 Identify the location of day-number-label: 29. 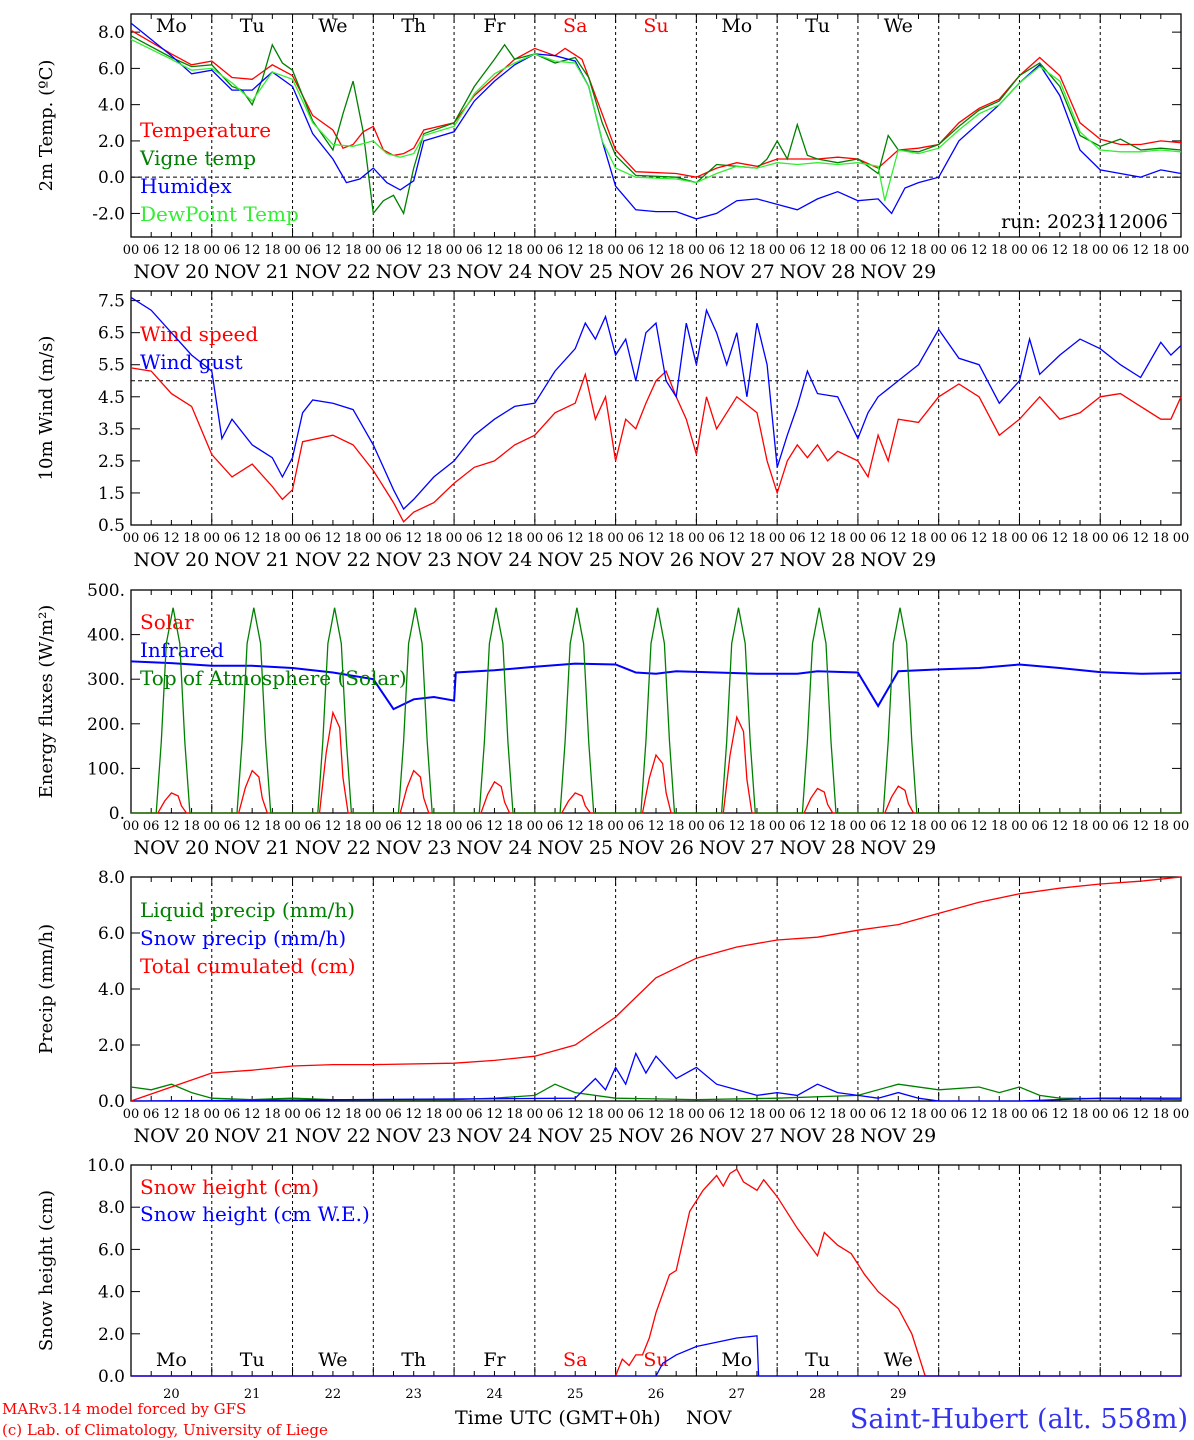
(898, 1394).